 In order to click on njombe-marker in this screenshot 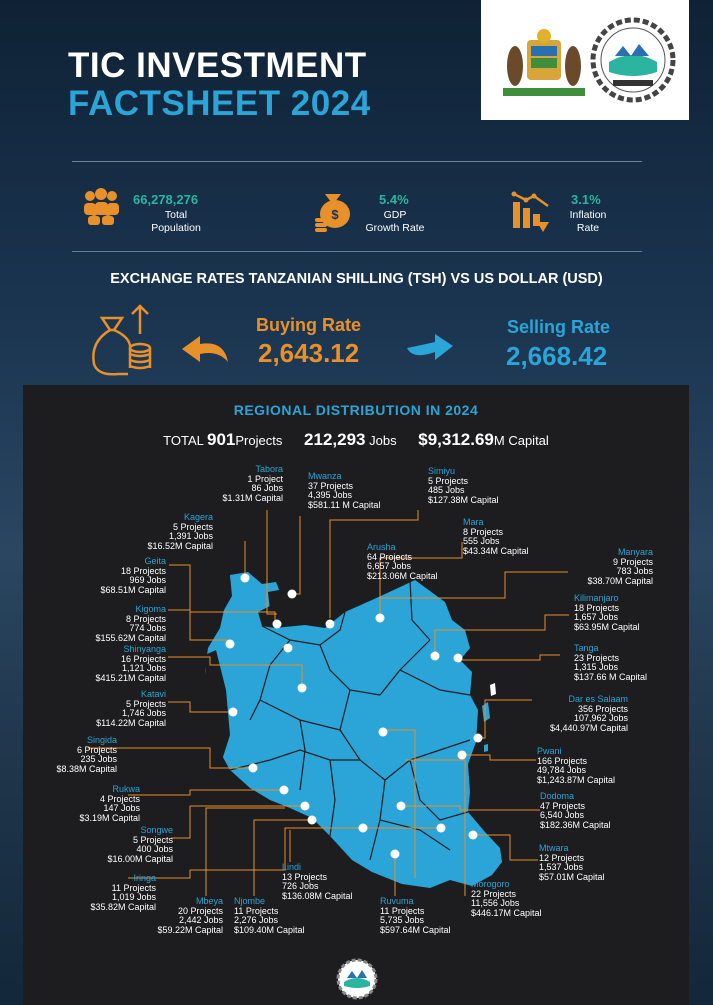, I will do `click(312, 820)`.